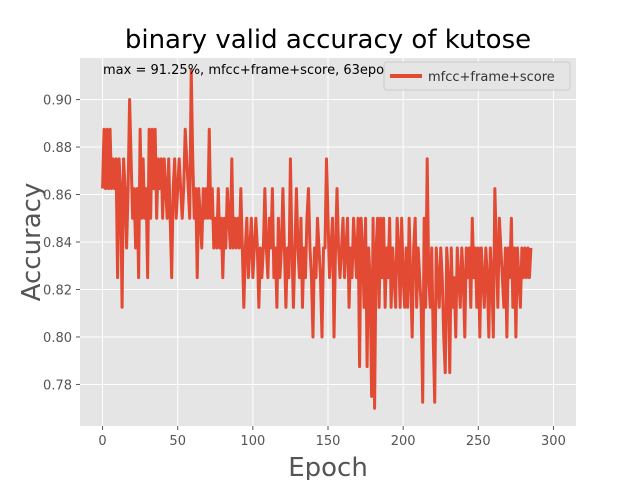 The height and width of the screenshot is (480, 640). What do you see at coordinates (403, 441) in the screenshot?
I see `x-tick-label: 200` at bounding box center [403, 441].